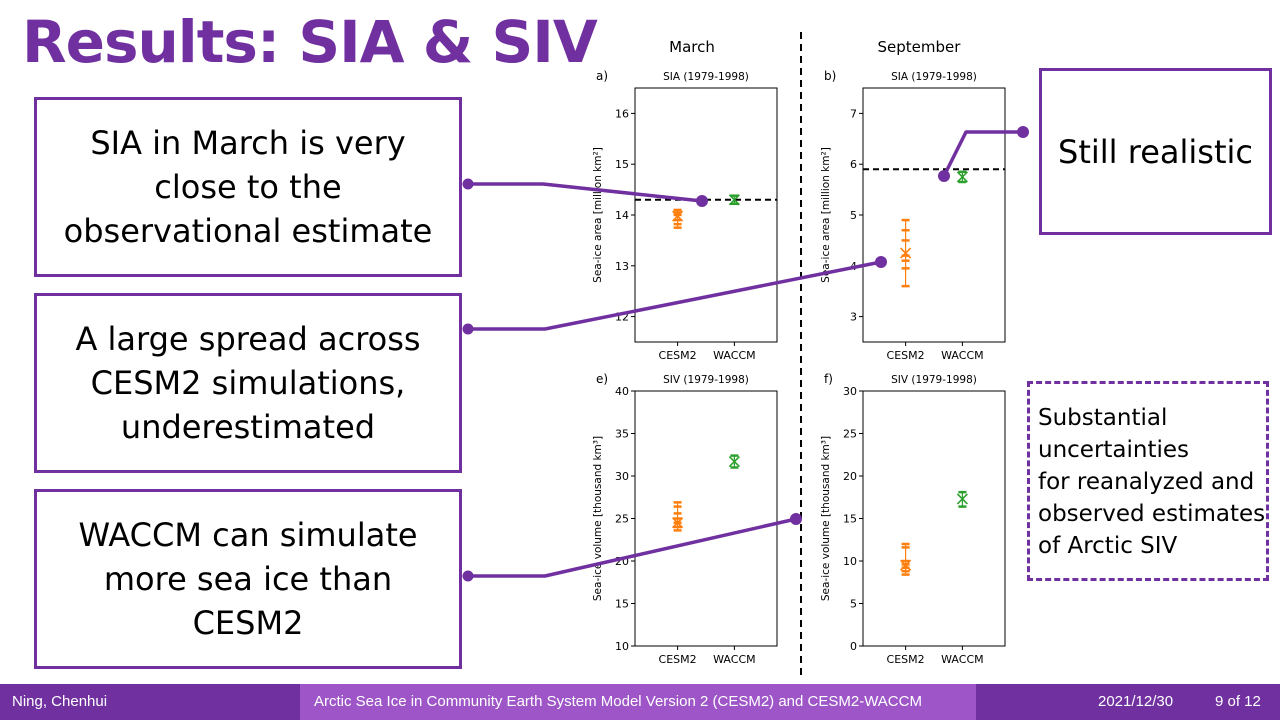 This screenshot has width=1280, height=720. I want to click on callout-line: Still realistic, so click(1155, 151).